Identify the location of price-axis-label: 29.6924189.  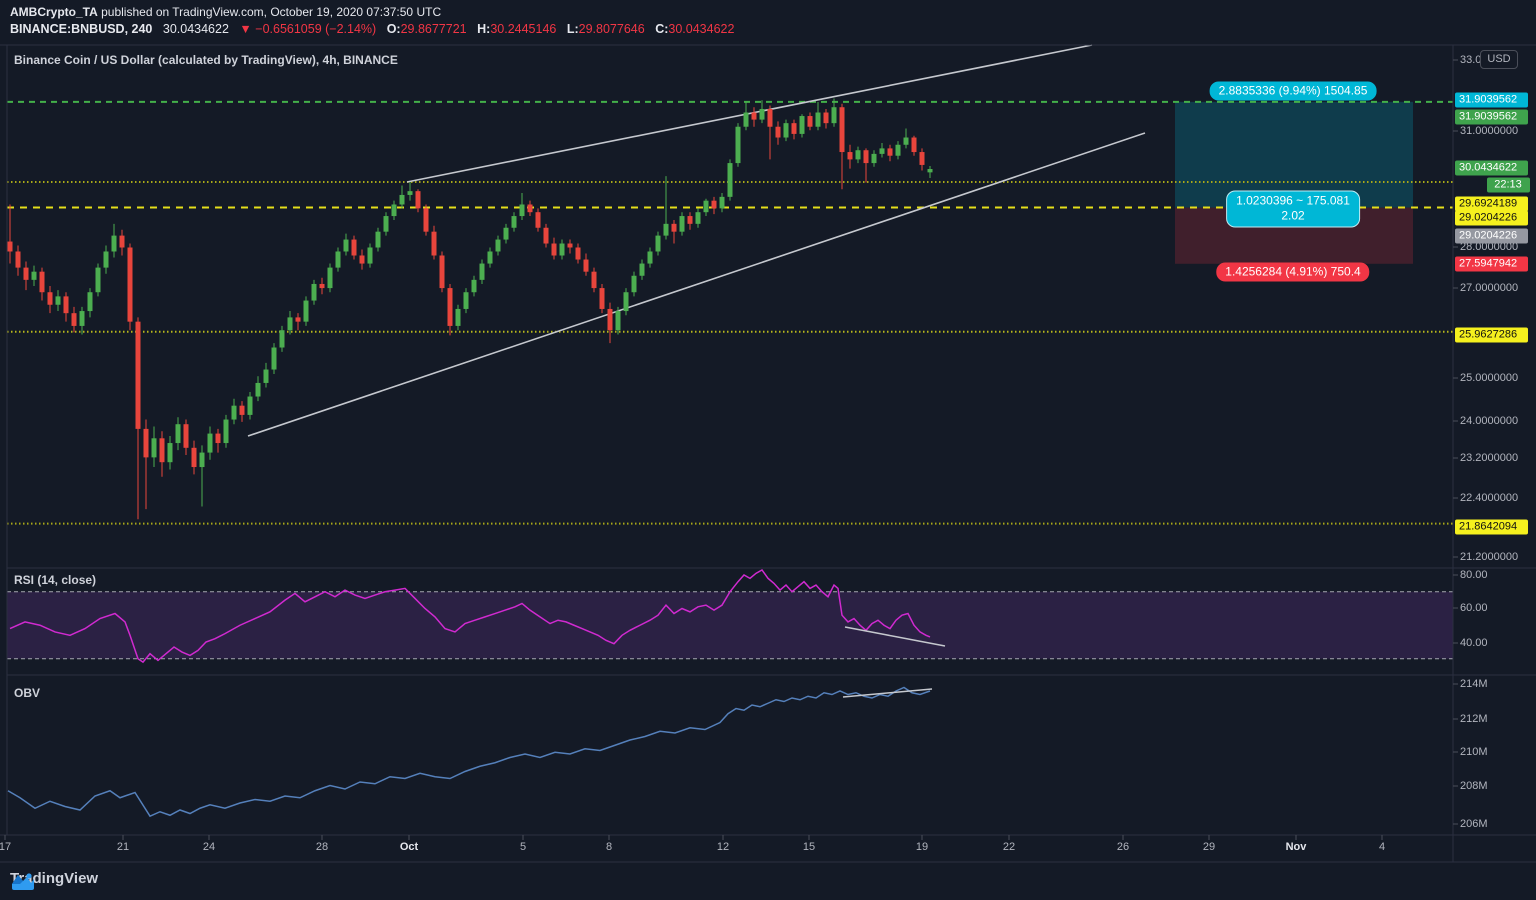
(1491, 204).